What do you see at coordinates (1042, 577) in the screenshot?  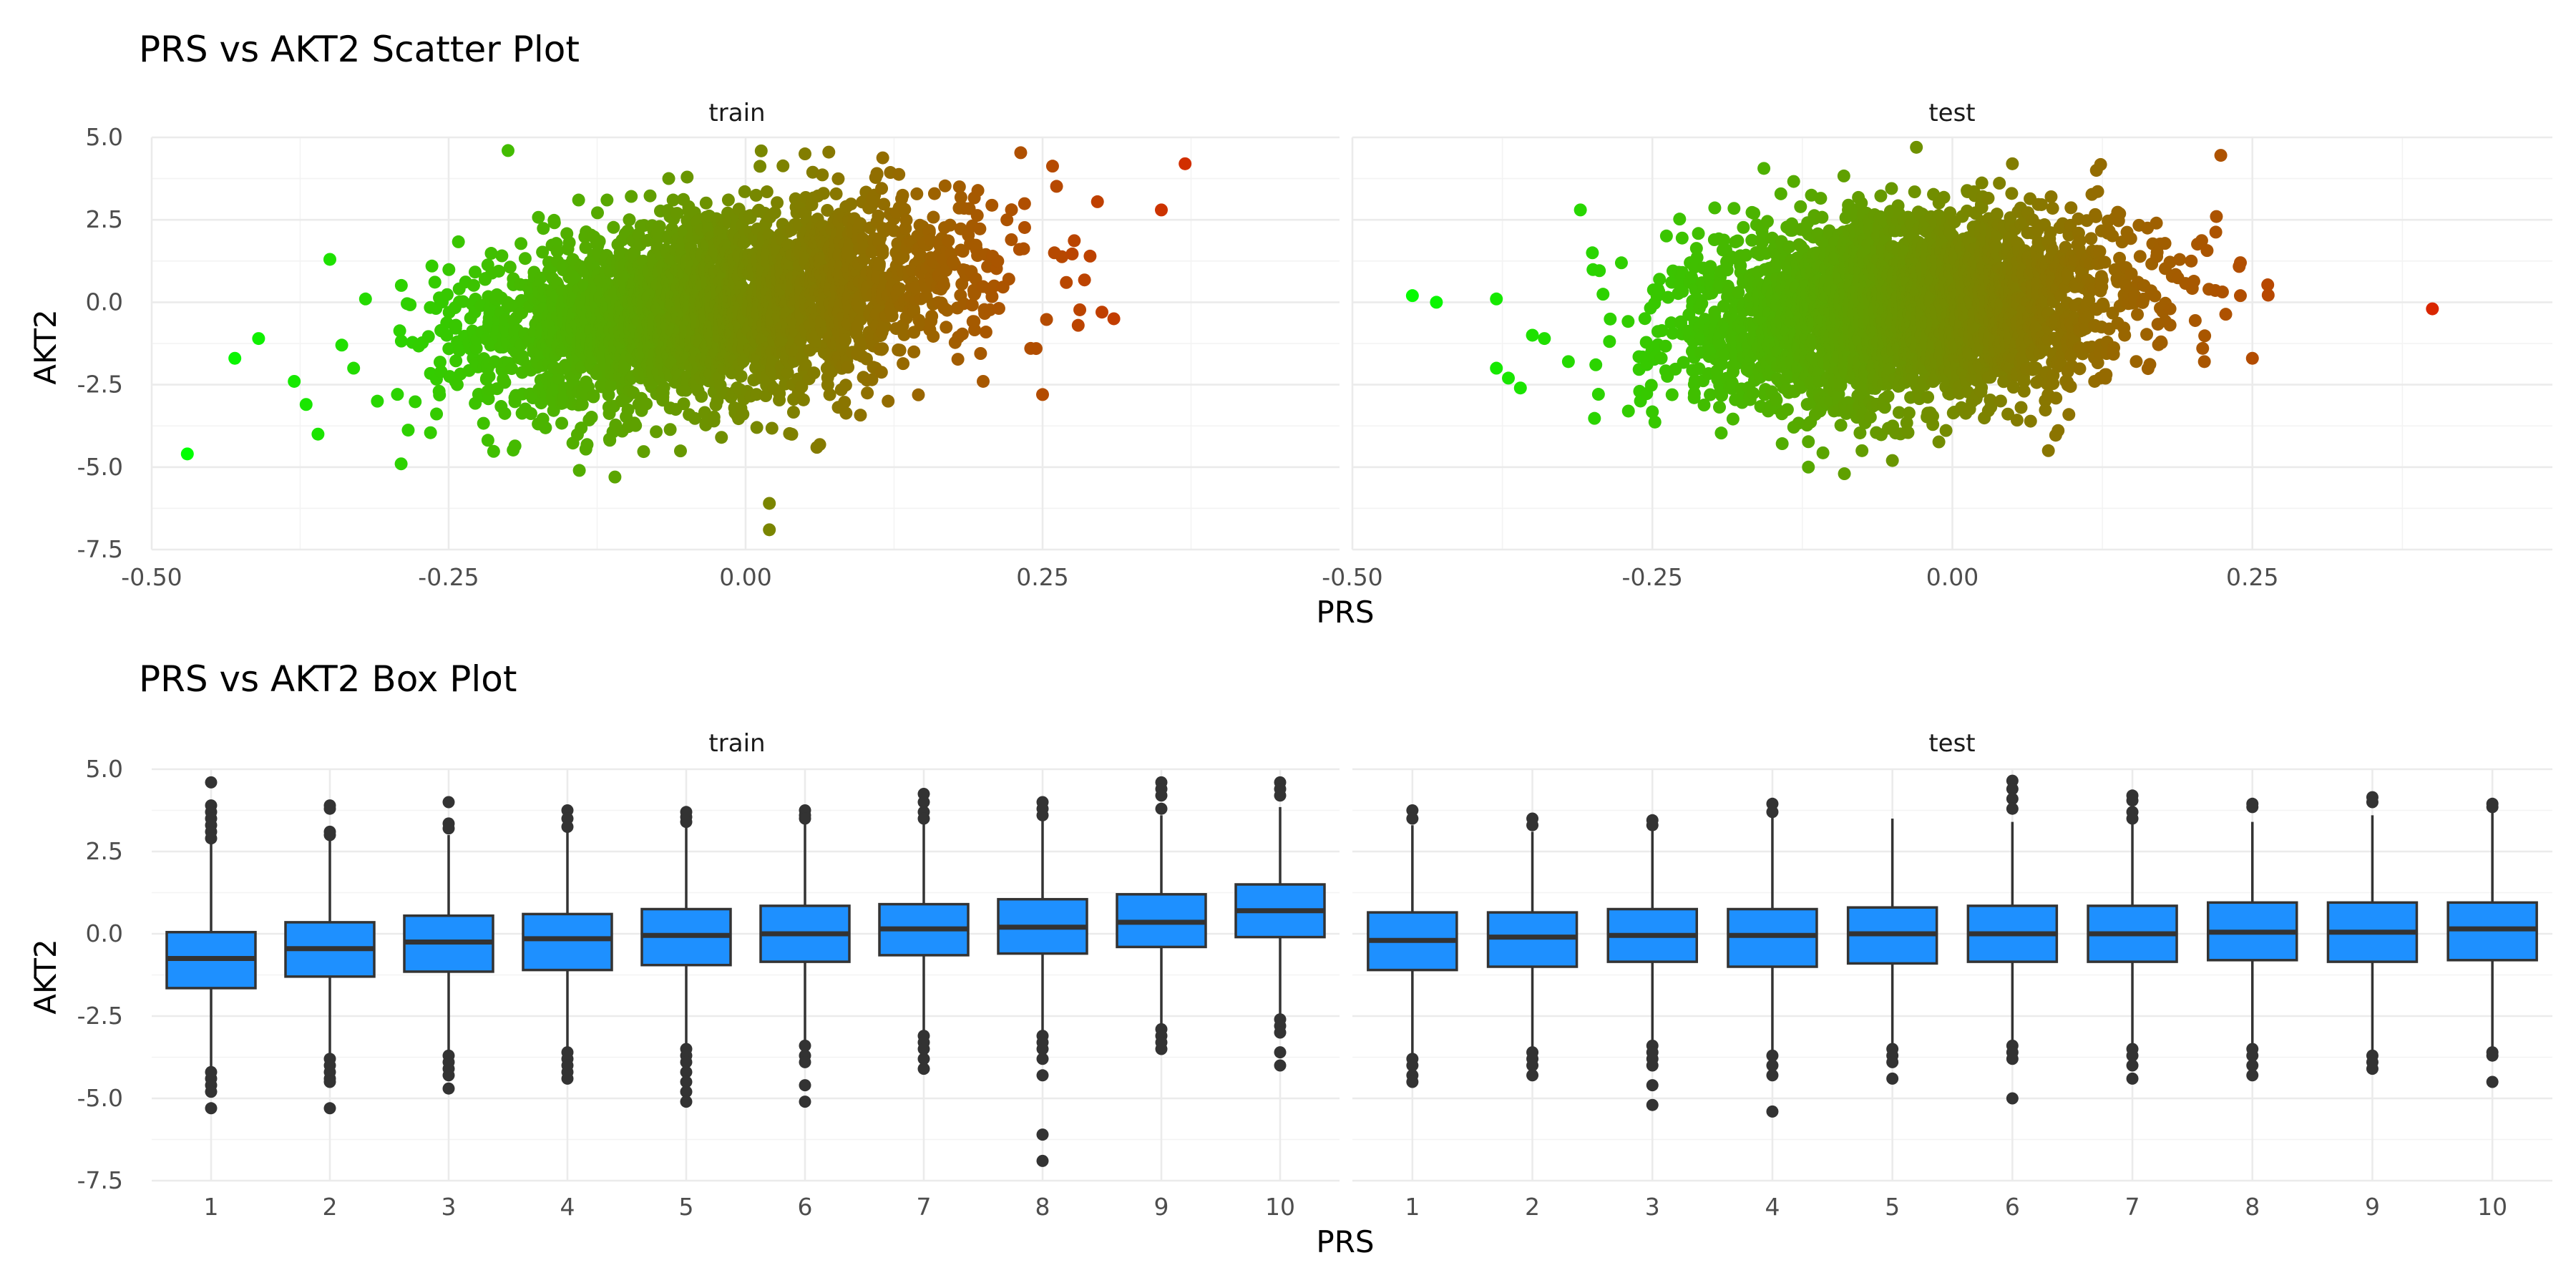 I see `x-tick-label: 0.25` at bounding box center [1042, 577].